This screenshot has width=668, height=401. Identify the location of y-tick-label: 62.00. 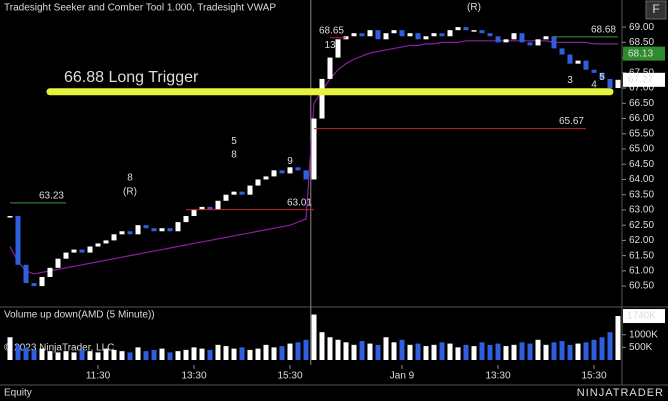
(641, 240).